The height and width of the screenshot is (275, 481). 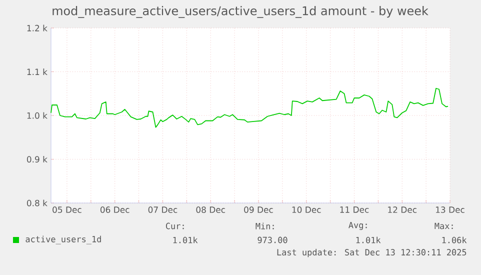 What do you see at coordinates (67, 209) in the screenshot?
I see `x-tick-label: 05 Dec` at bounding box center [67, 209].